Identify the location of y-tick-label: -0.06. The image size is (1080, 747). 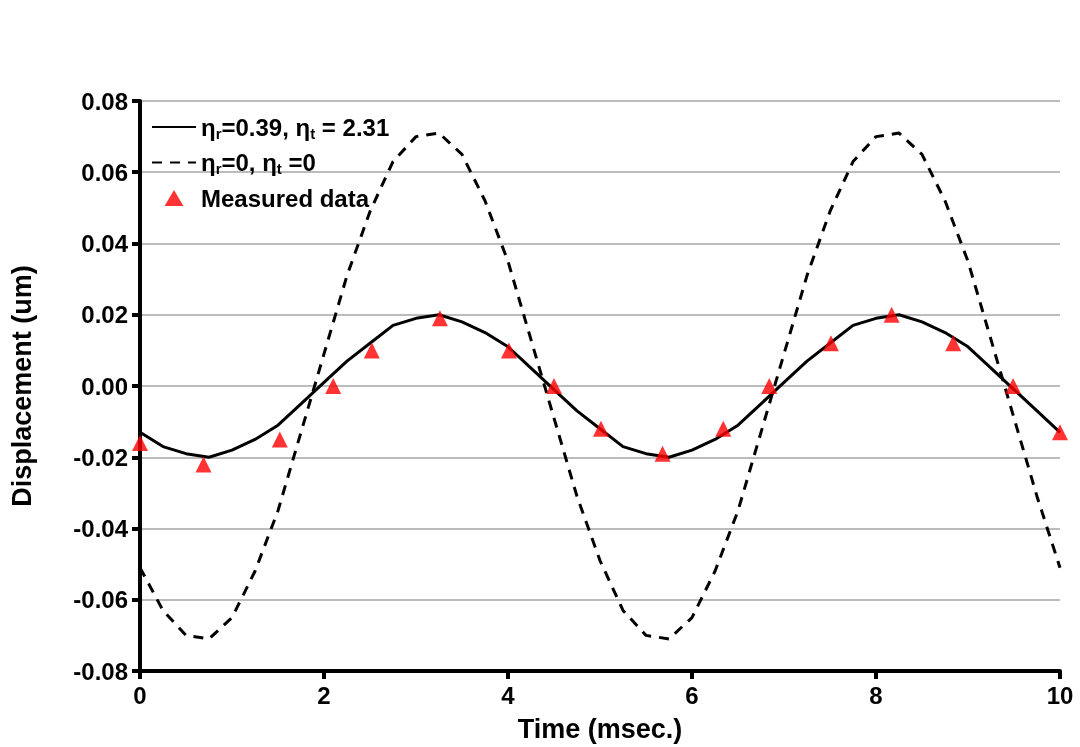
(100, 600).